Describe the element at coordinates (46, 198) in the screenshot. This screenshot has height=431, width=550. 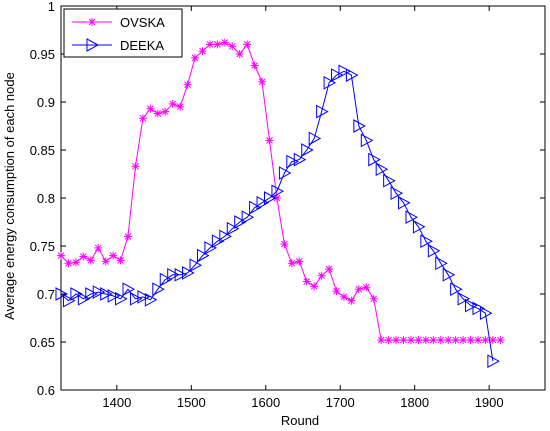
I see `y-tick-label: 0.8` at that location.